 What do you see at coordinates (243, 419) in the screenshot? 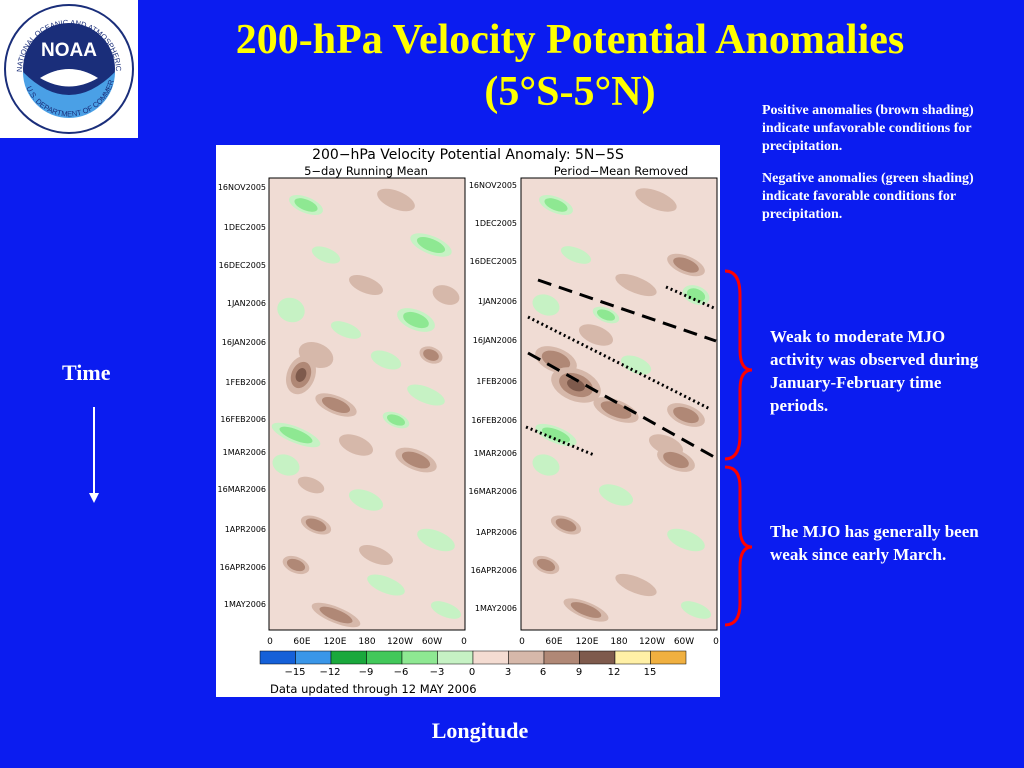
I see `date-tick-left: 16FEB2006` at bounding box center [243, 419].